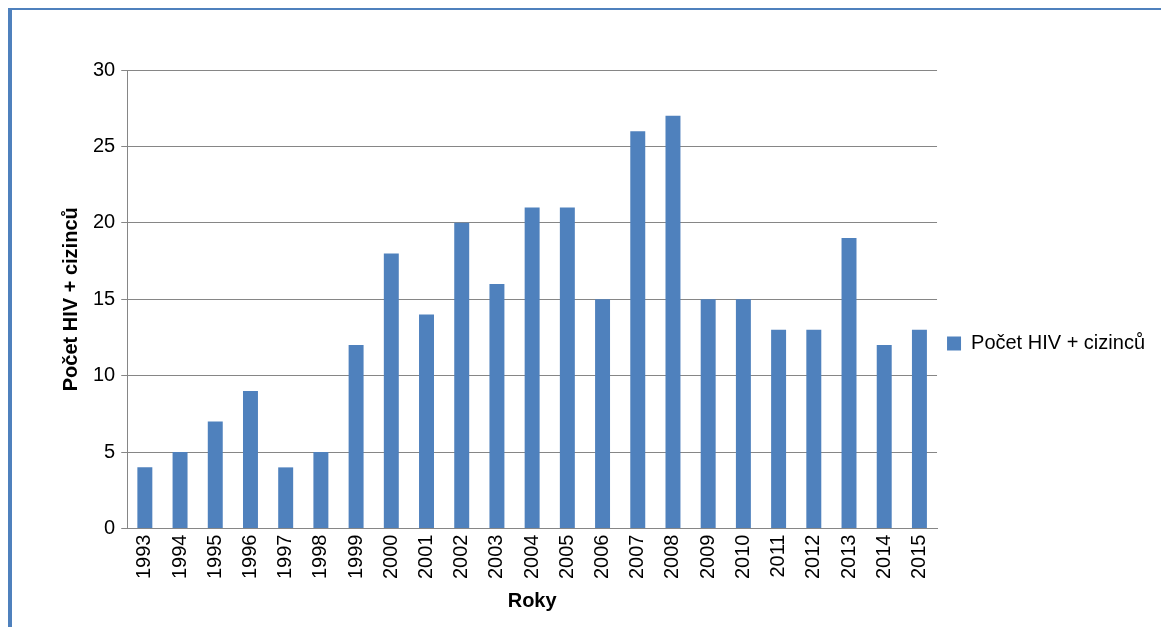  I want to click on x-tick-label: 1994, so click(178, 557).